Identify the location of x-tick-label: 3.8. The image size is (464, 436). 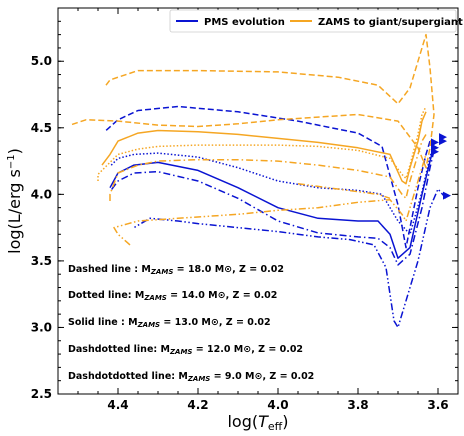
(357, 405).